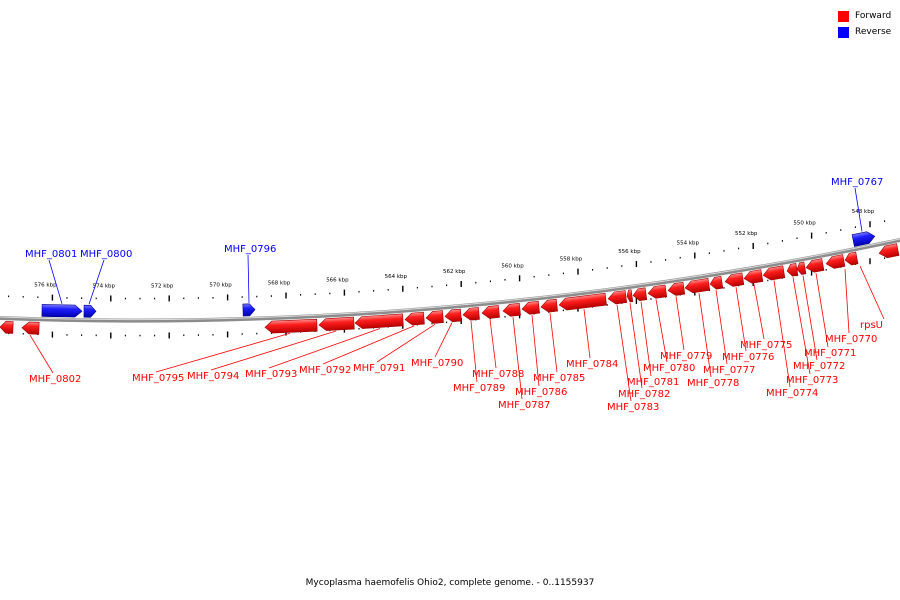 This screenshot has height=600, width=900. I want to click on gene-label-mhf-0788: MHF_0788, so click(498, 374).